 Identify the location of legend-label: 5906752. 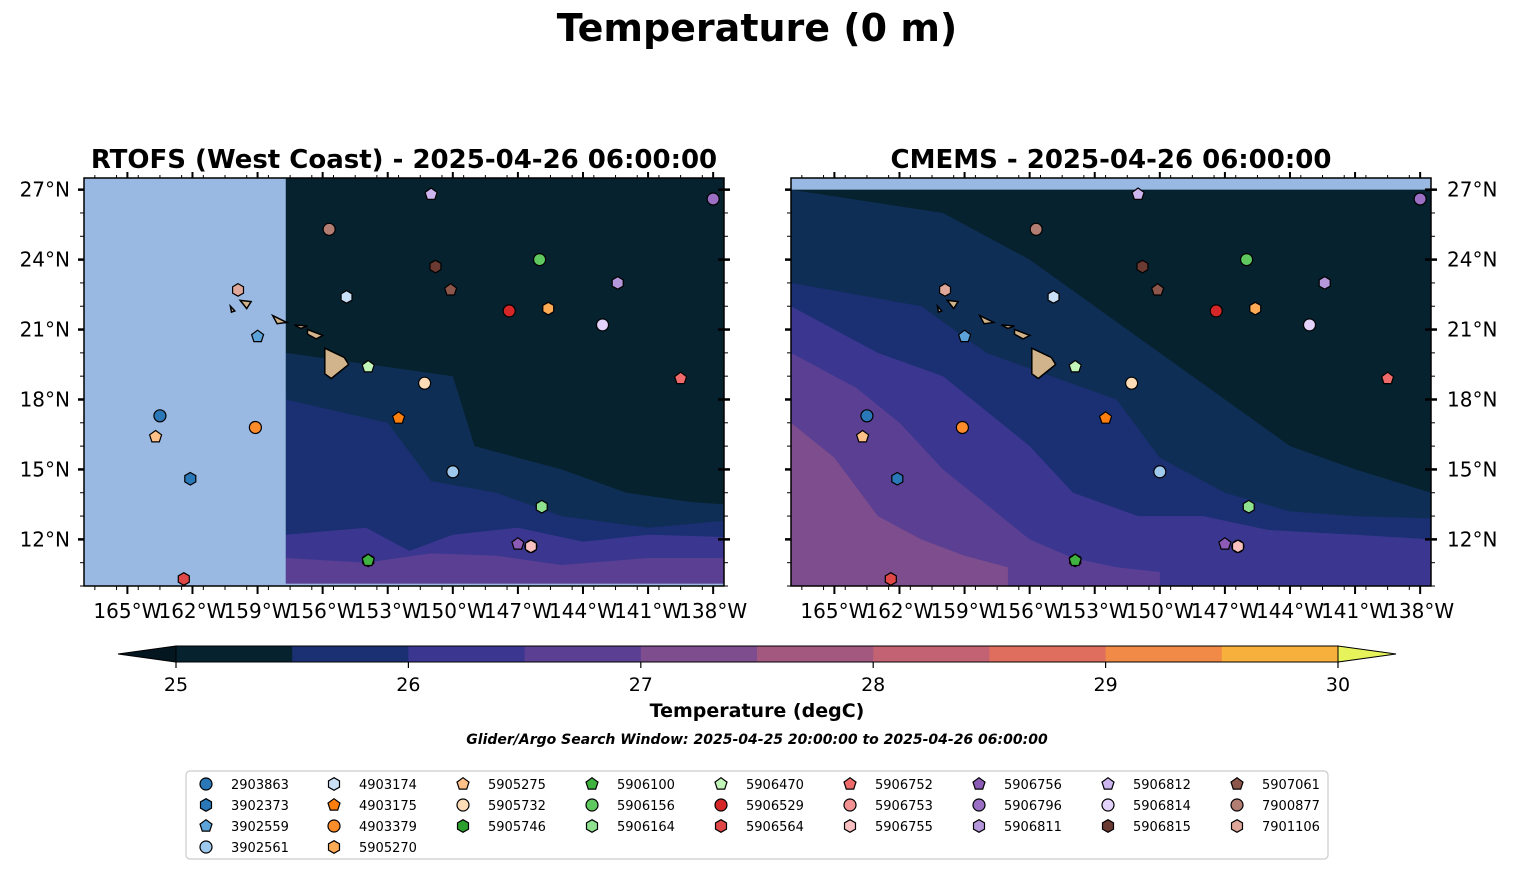
(904, 785).